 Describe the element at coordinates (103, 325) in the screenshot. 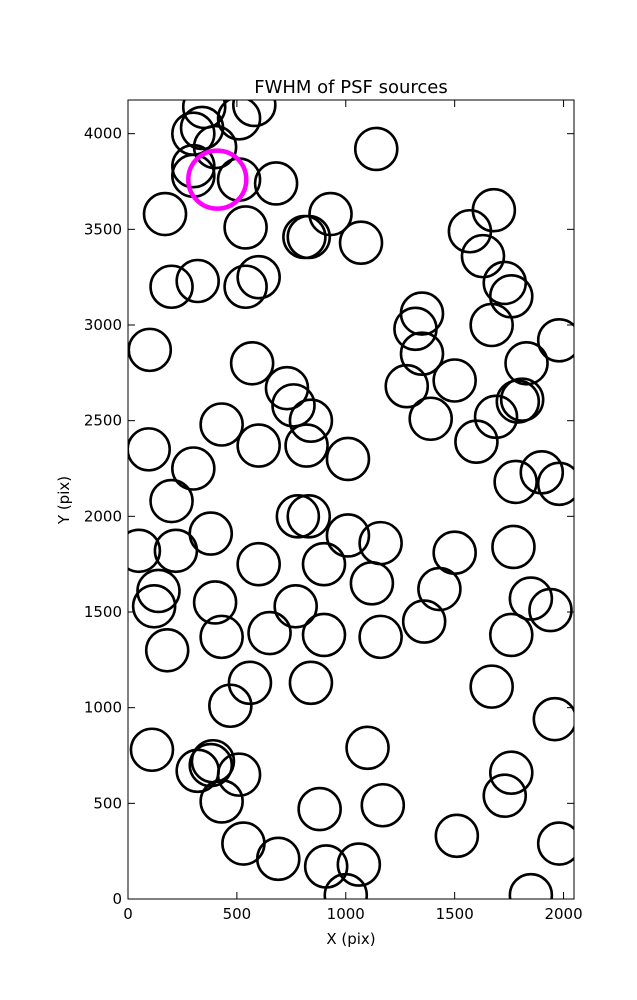

I see `y-tick-label: 3000` at that location.